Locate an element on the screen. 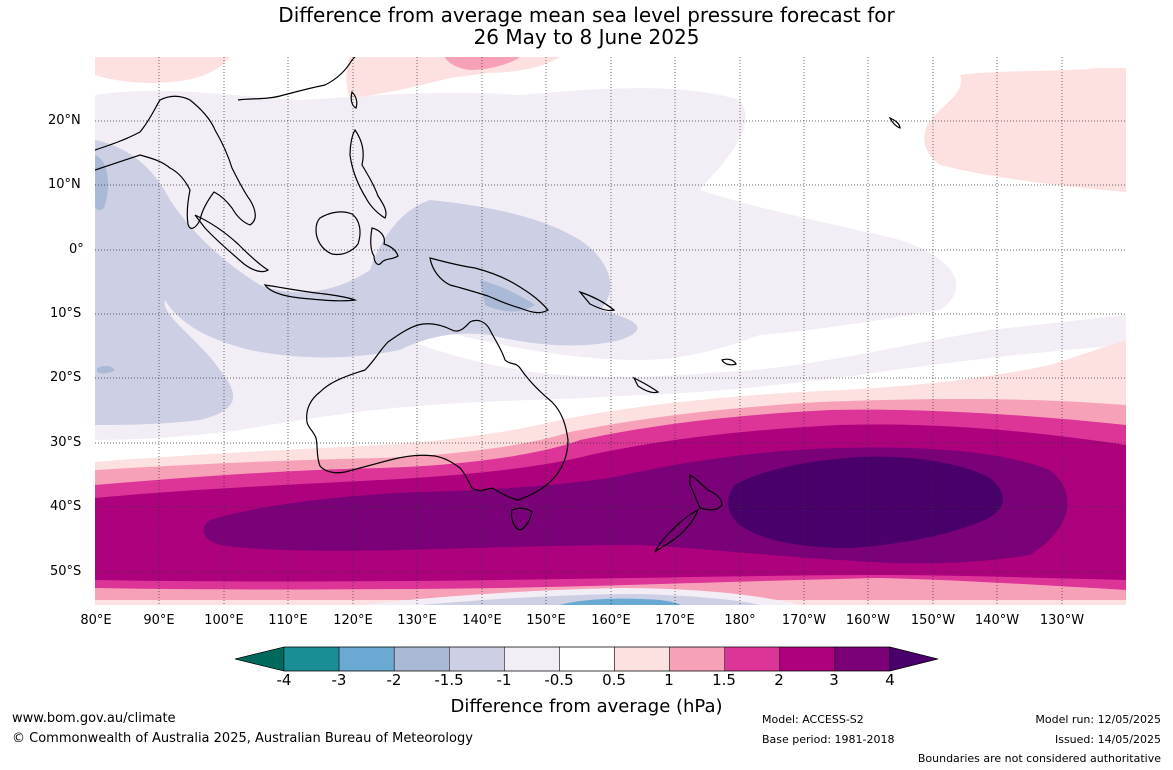  coastline-new-caledonia is located at coordinates (646, 385).